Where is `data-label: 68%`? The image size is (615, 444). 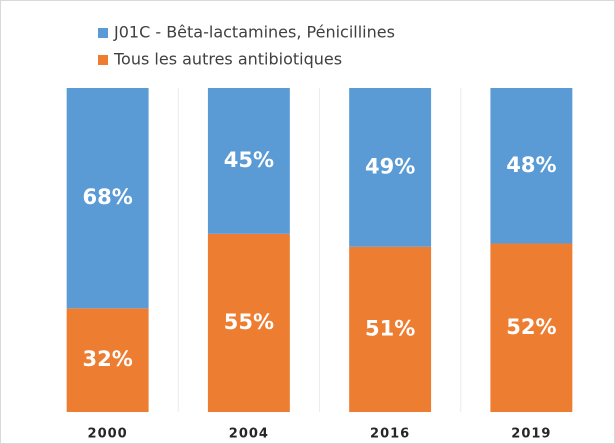 data-label: 68% is located at coordinates (107, 197).